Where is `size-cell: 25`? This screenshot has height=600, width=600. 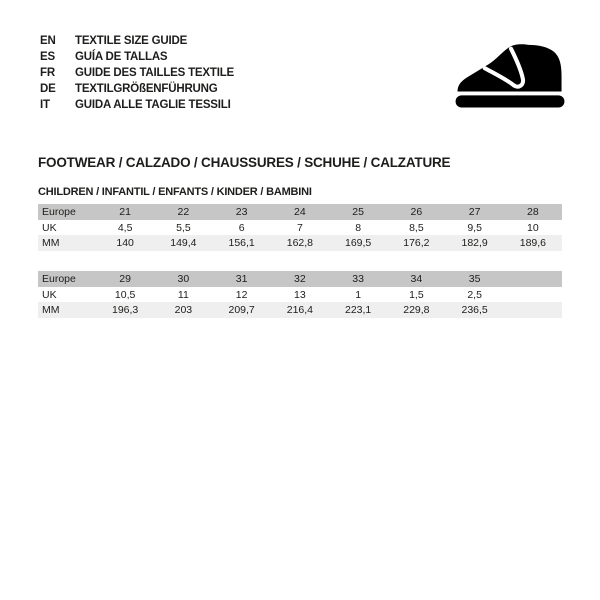
size-cell: 25 is located at coordinates (358, 212).